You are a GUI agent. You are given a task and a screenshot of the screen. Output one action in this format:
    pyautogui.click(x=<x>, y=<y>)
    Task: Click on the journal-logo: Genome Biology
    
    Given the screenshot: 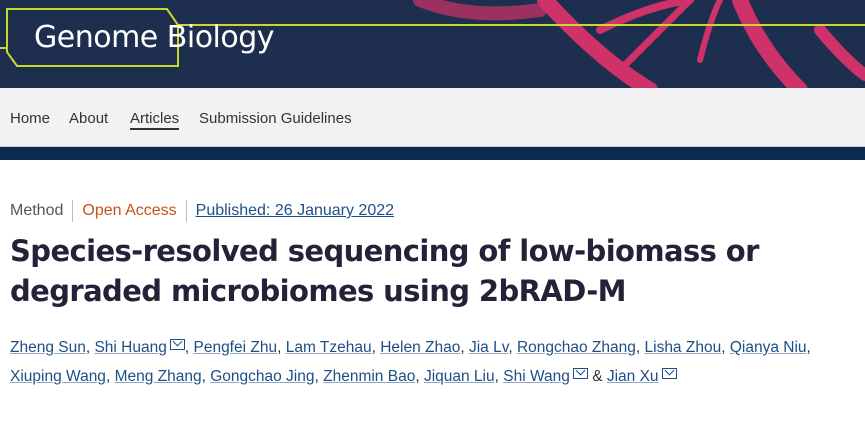 What is the action you would take?
    pyautogui.click(x=154, y=37)
    